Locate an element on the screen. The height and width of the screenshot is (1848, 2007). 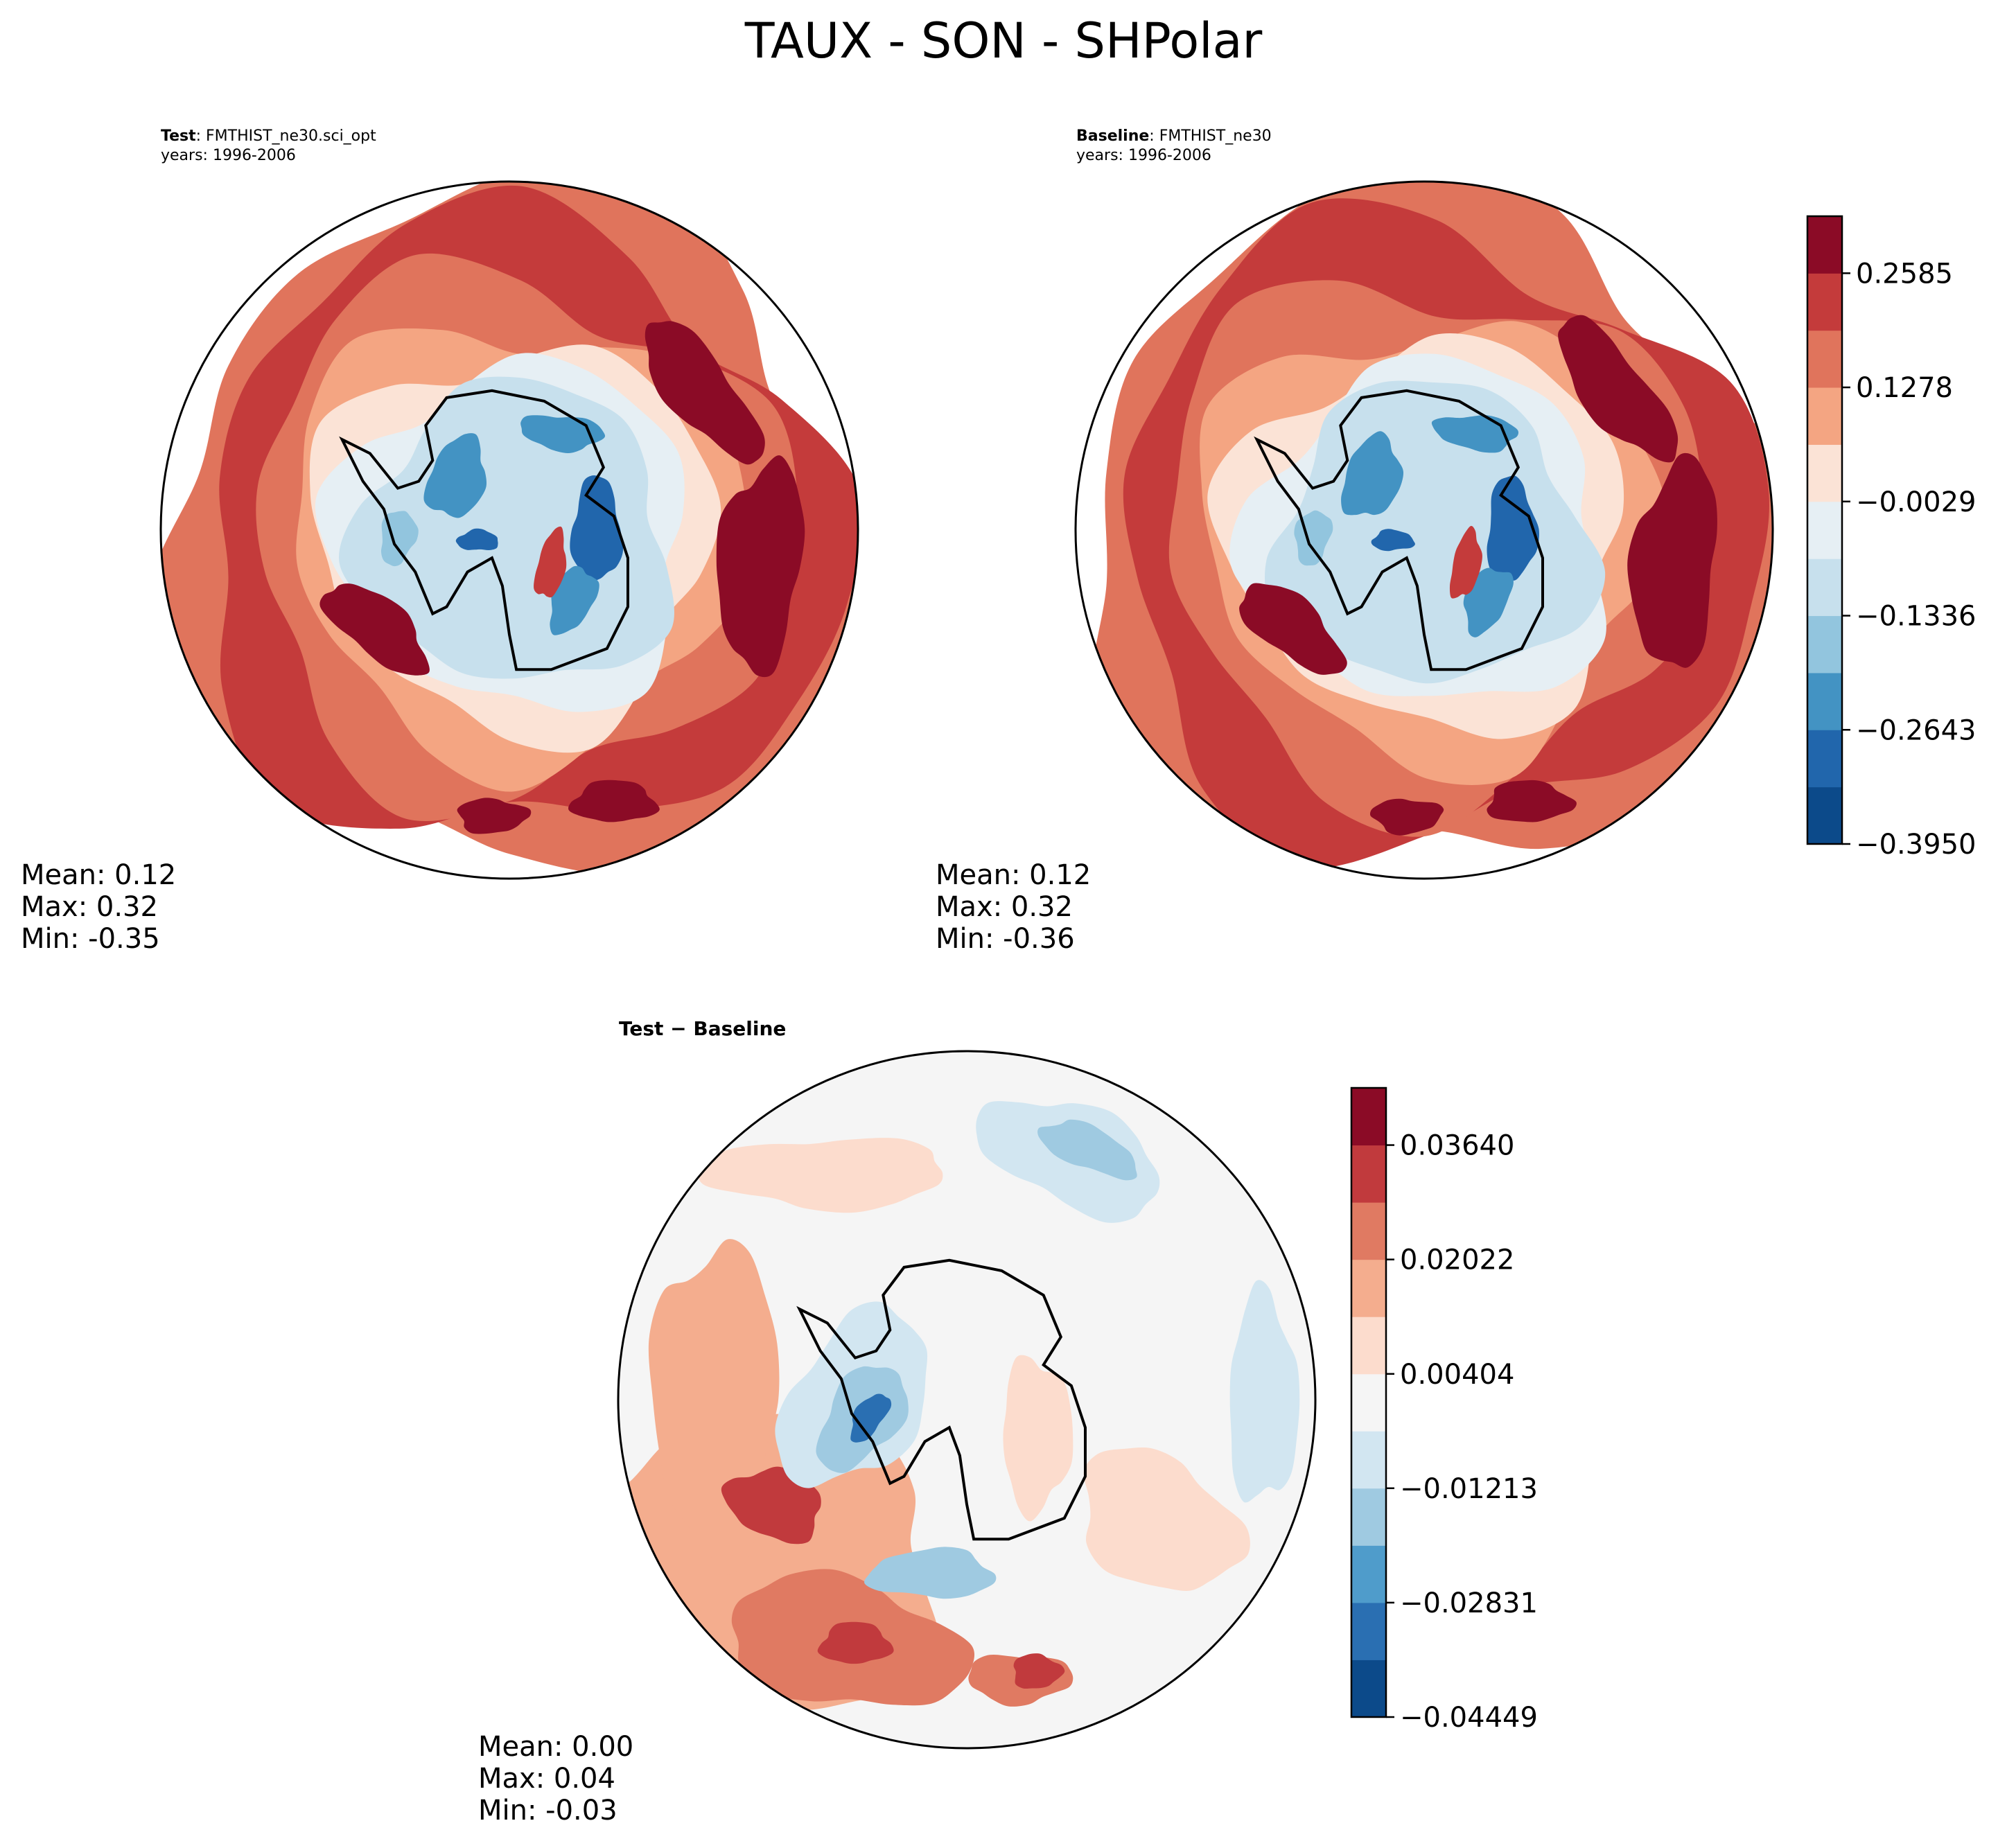
test-stats: Mean: 0.12 Max: 0.32 Min: -0.35 is located at coordinates (98, 907).